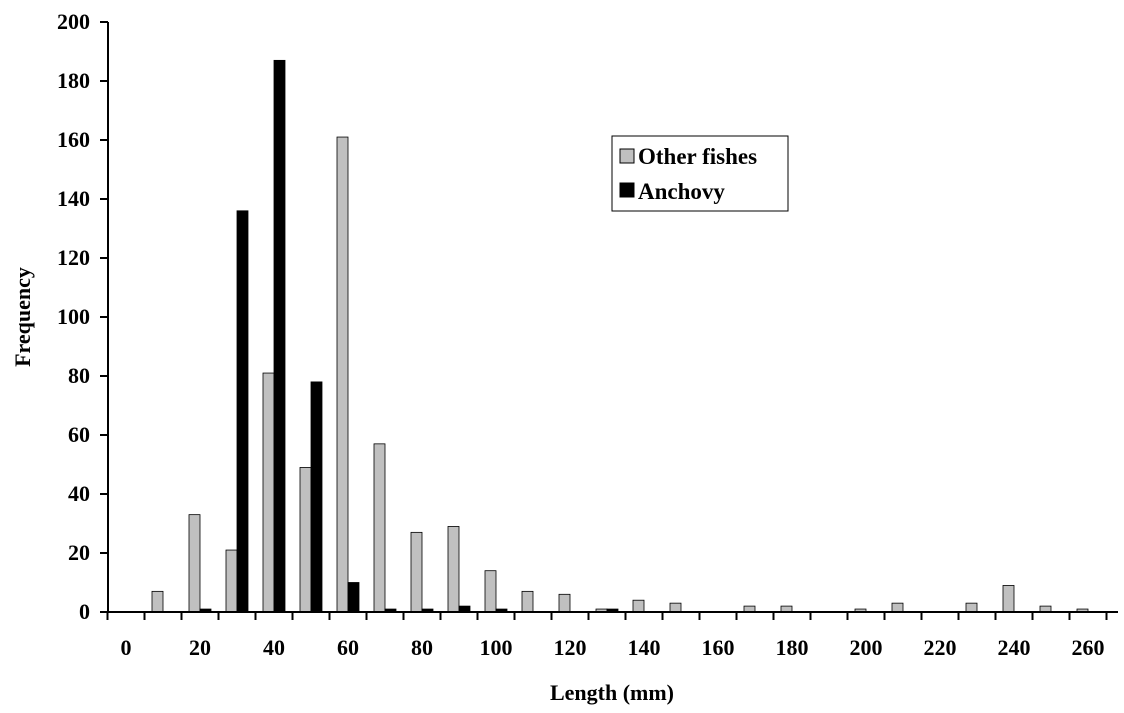  Describe the element at coordinates (940, 647) in the screenshot. I see `x-tick-label-220: 220` at that location.